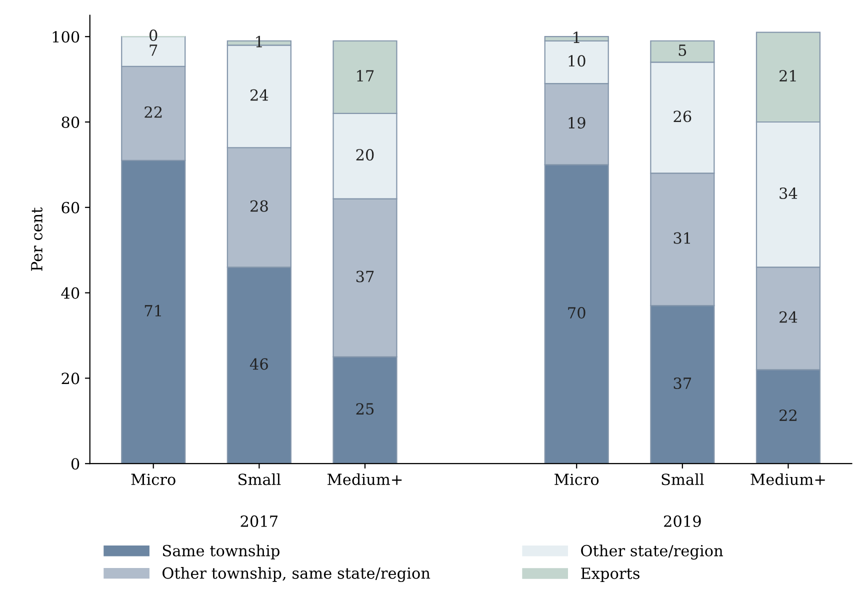 The image size is (856, 610). I want to click on y-tick-label: 60, so click(71, 208).